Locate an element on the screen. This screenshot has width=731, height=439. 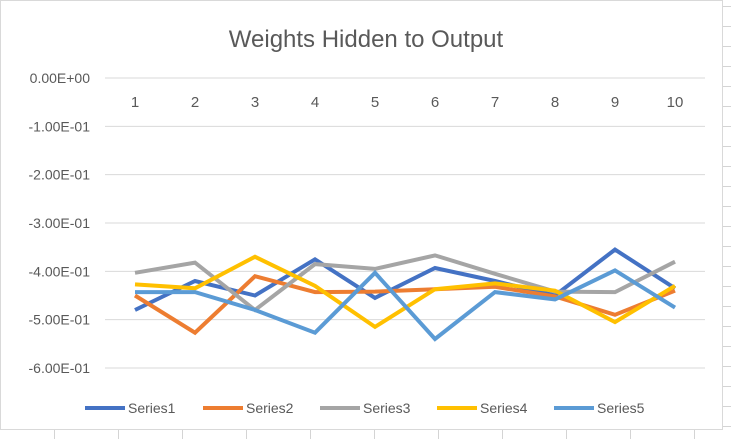
x-axis-tick-labels: 1 2 3 4 5 6 7 8 9 10 is located at coordinates (407, 102).